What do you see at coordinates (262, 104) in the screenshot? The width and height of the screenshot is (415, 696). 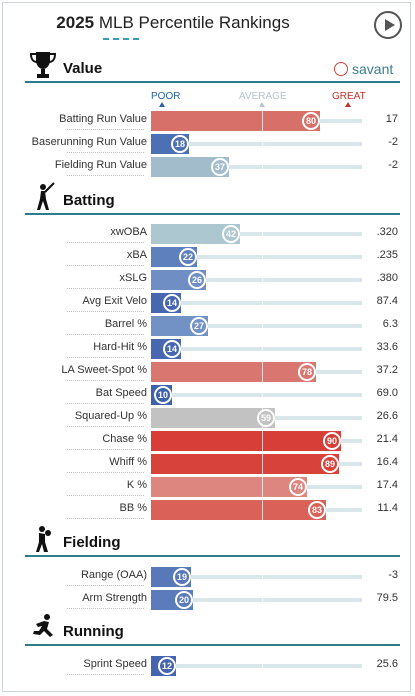 I see `scale-average-marker` at bounding box center [262, 104].